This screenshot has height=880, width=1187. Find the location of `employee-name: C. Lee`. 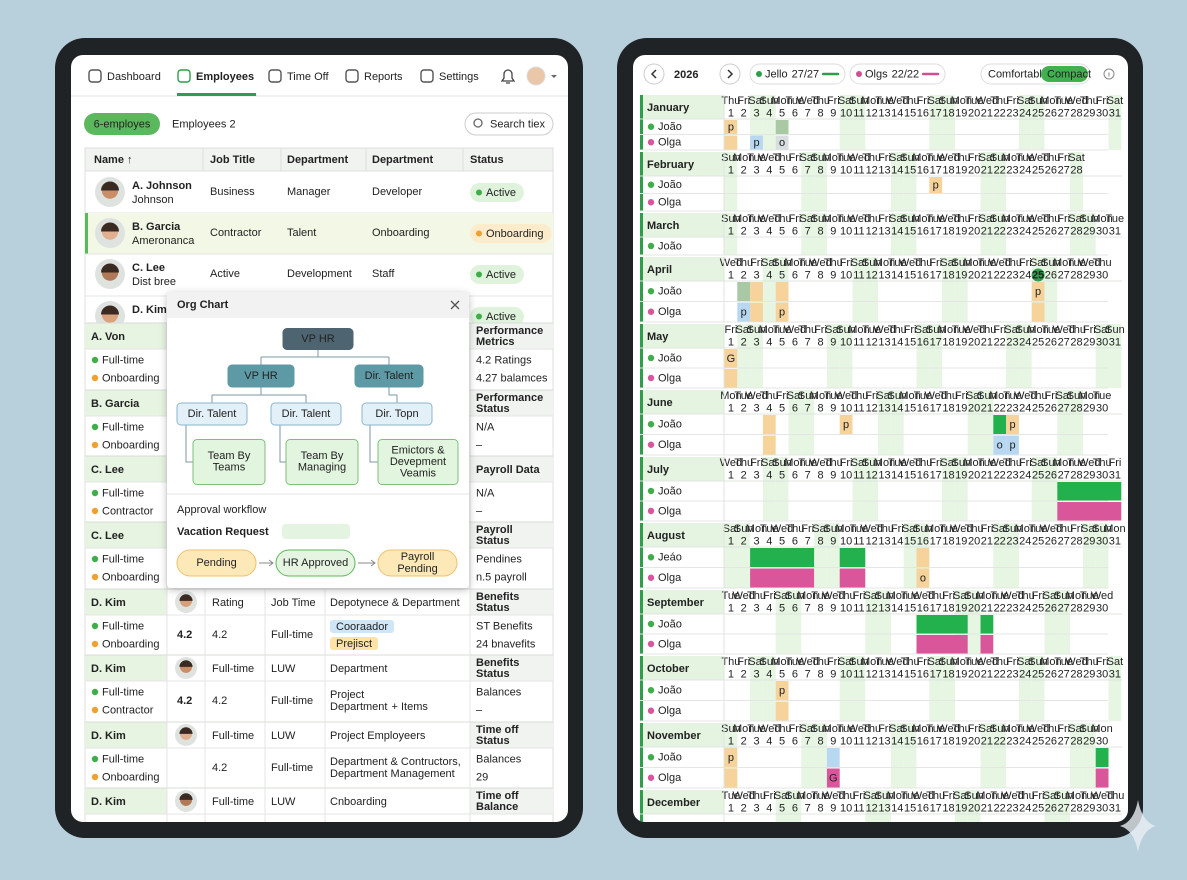

employee-name: C. Lee is located at coordinates (148, 268).